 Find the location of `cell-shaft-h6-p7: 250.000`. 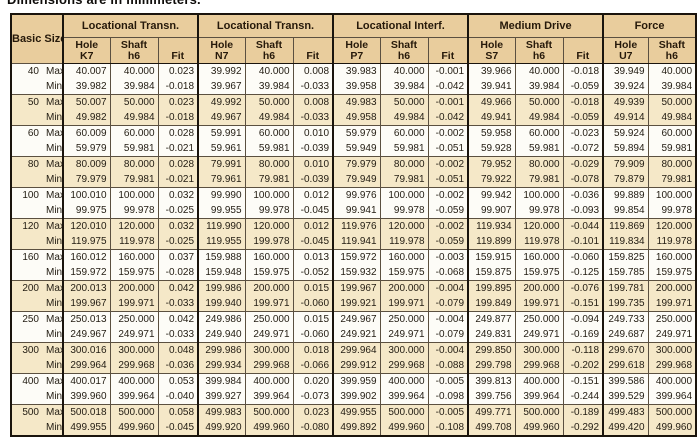

cell-shaft-h6-p7: 250.000 is located at coordinates (404, 319).